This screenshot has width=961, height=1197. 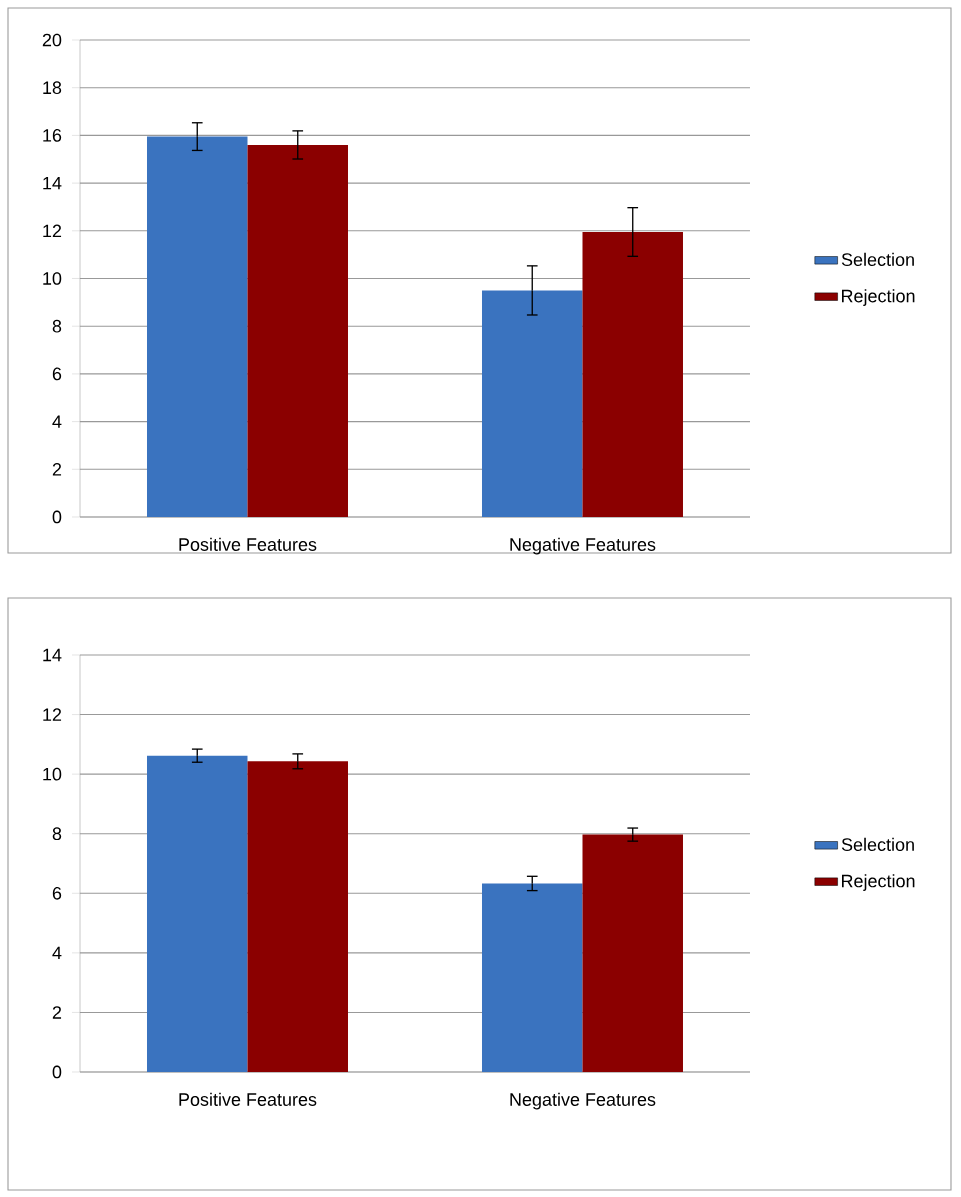 I want to click on y-tick-label: 16, so click(x=52, y=135).